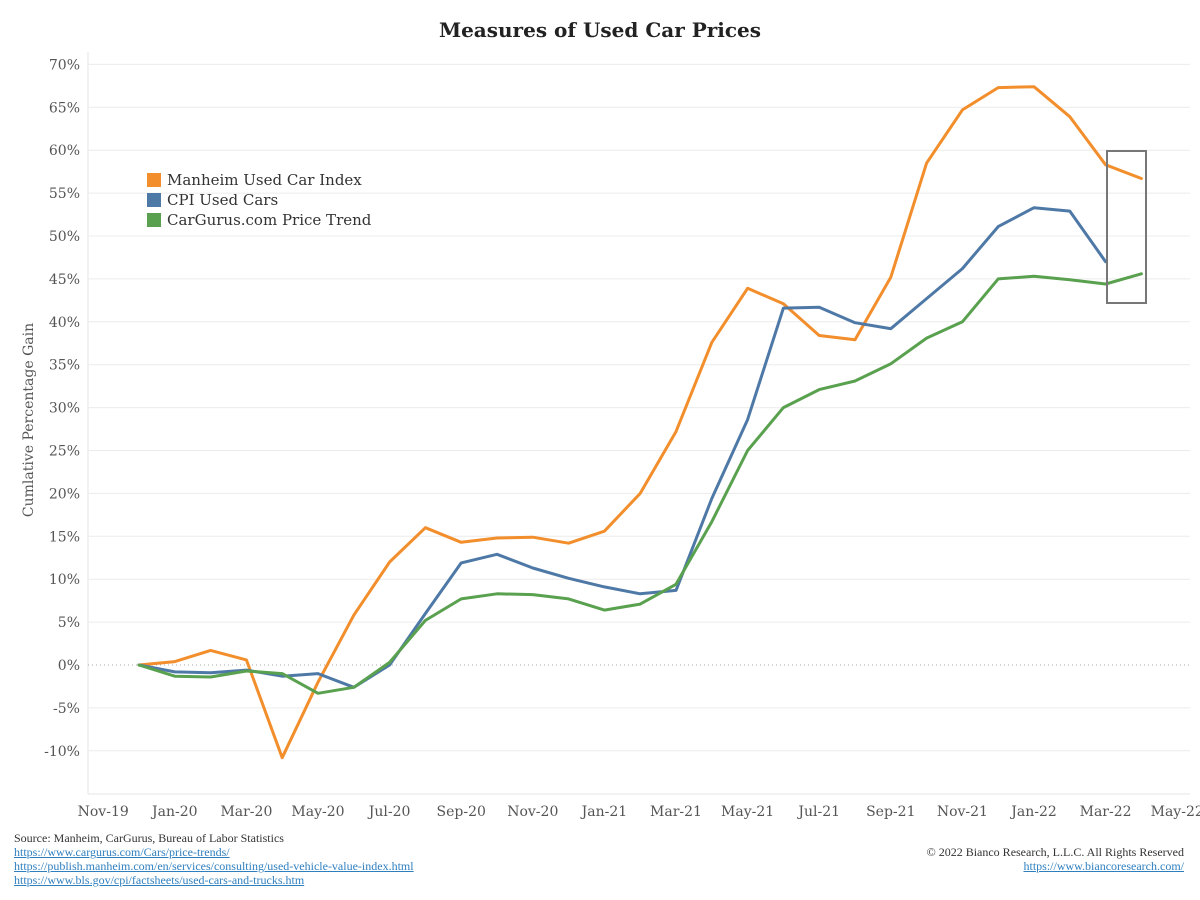 This screenshot has height=900, width=1200. What do you see at coordinates (1126, 227) in the screenshot?
I see `highlight-box` at bounding box center [1126, 227].